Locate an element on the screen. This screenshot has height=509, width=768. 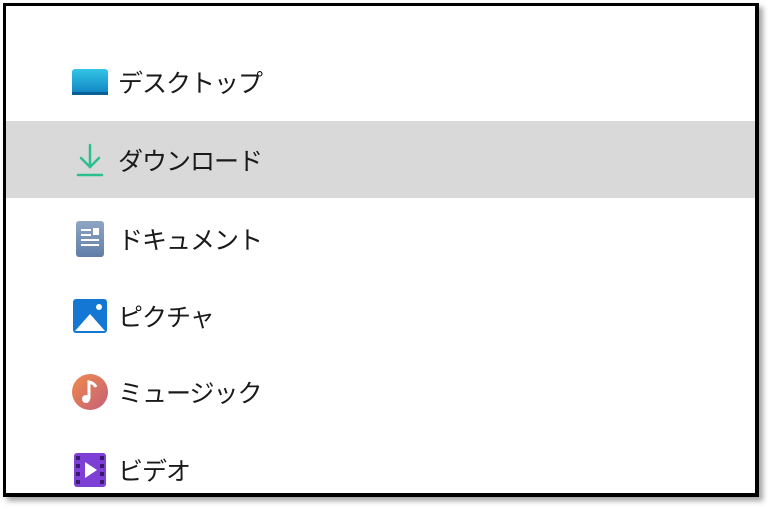
picture-icon is located at coordinates (90, 316).